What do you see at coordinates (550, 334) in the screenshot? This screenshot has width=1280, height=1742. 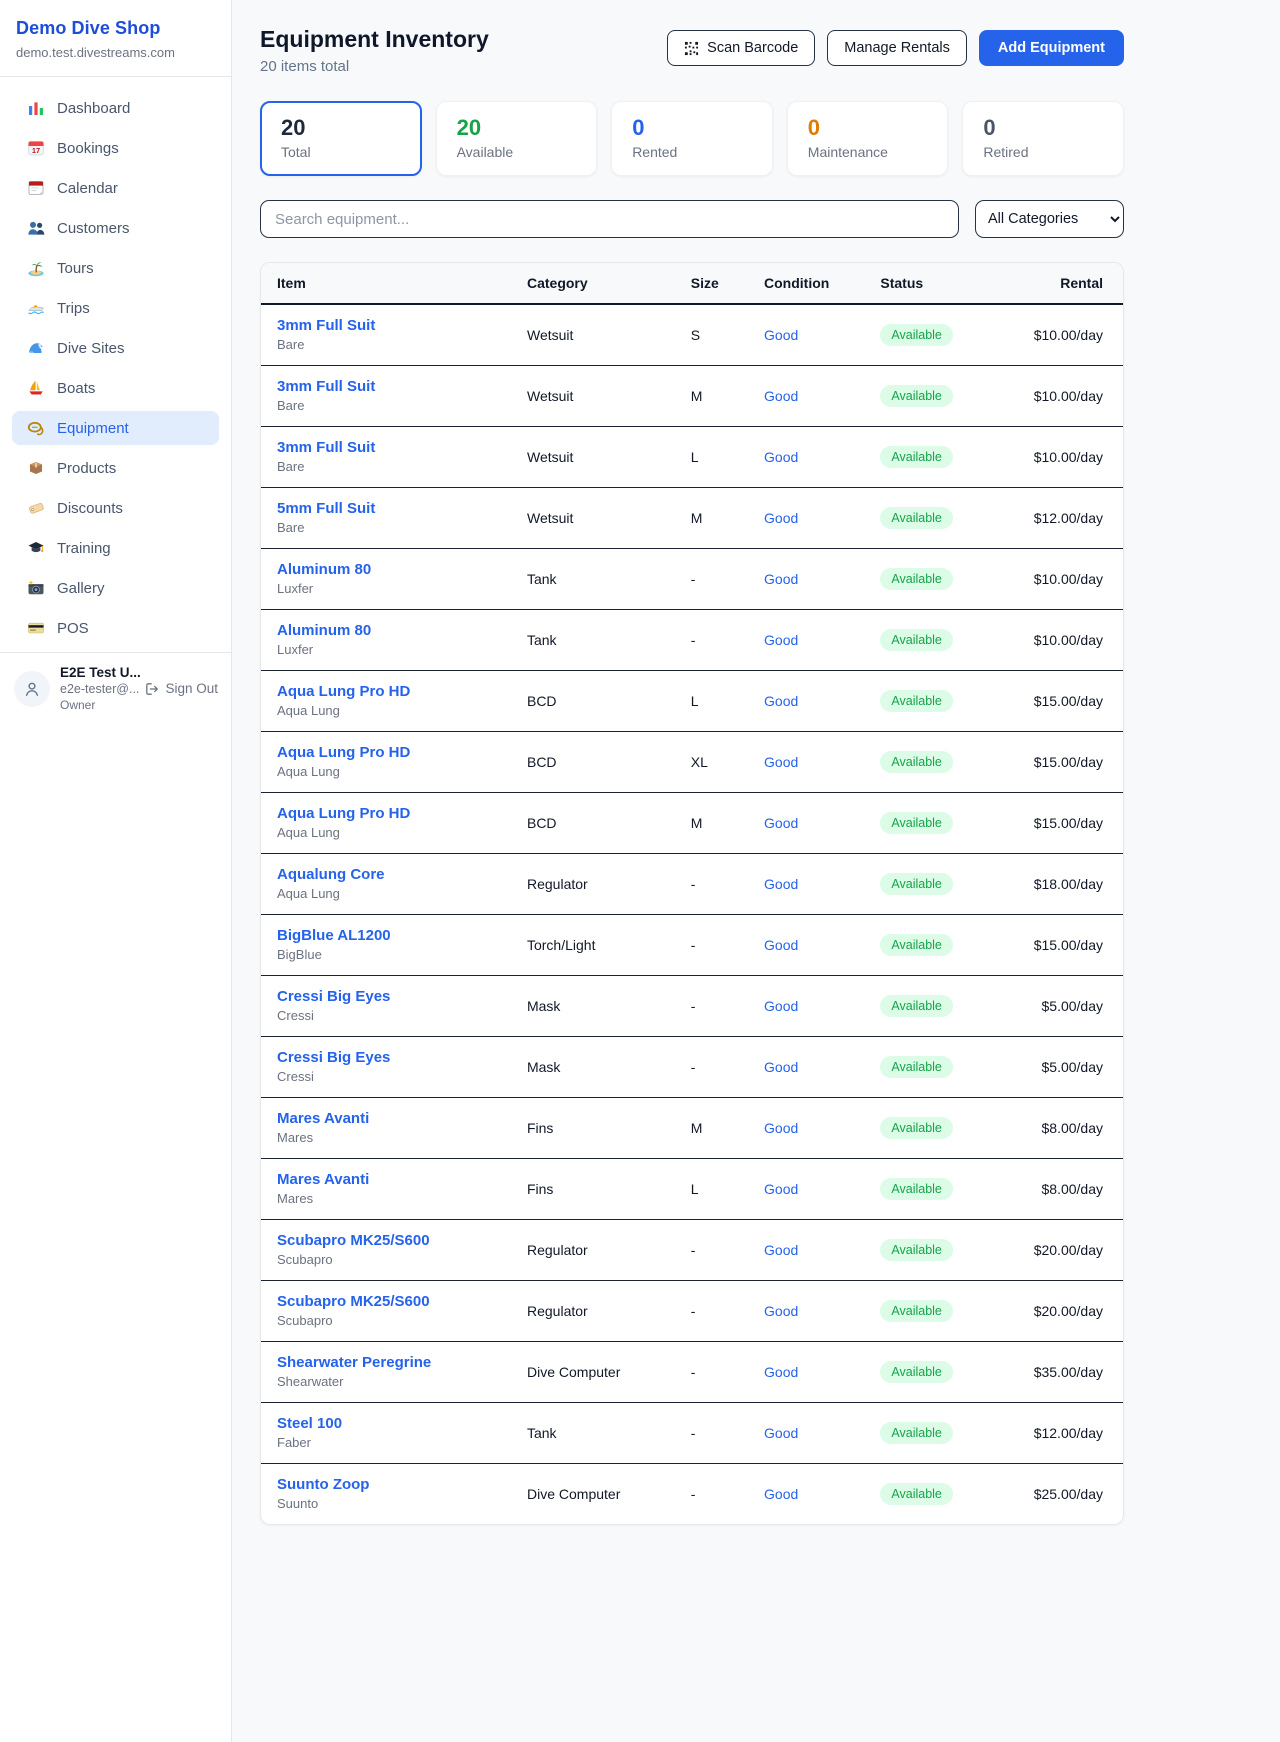 I see `item-category: Wetsuit` at bounding box center [550, 334].